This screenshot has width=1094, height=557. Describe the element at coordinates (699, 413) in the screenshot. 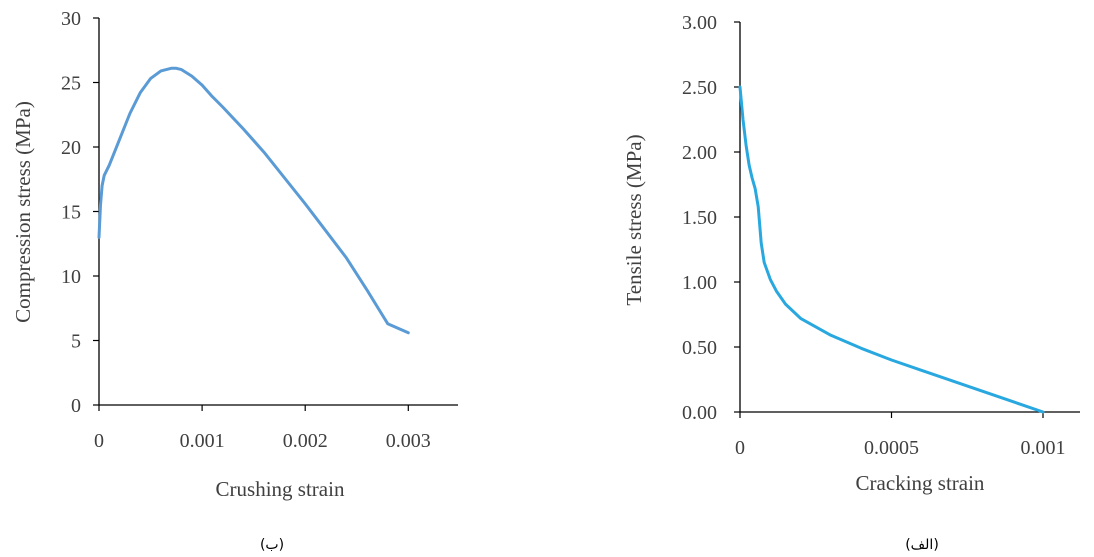

I see `tension-y-tick-label: 0.00` at that location.